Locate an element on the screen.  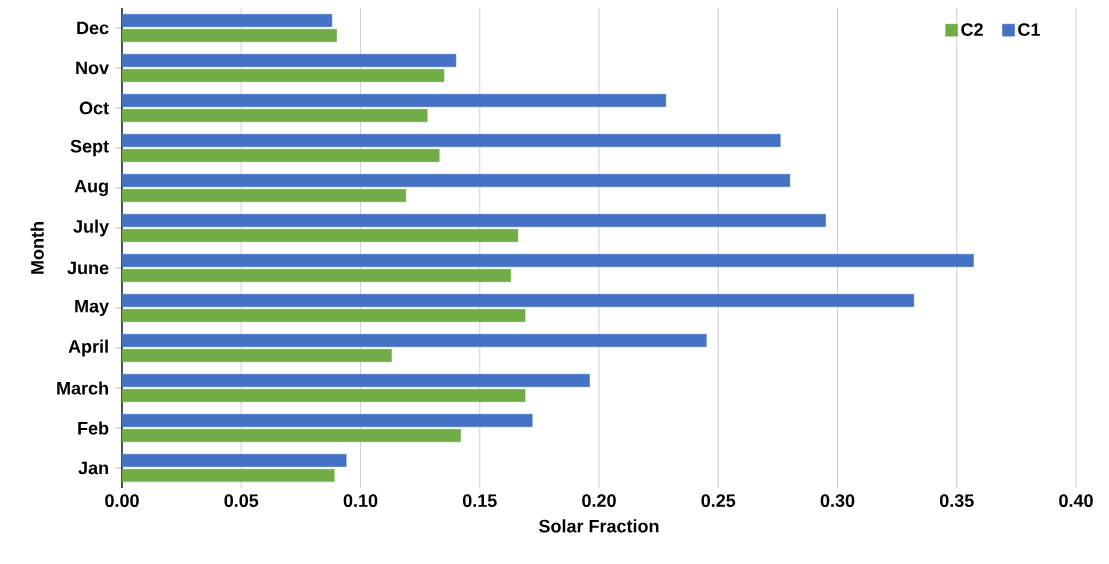
y-tick-label: June is located at coordinates (88, 268).